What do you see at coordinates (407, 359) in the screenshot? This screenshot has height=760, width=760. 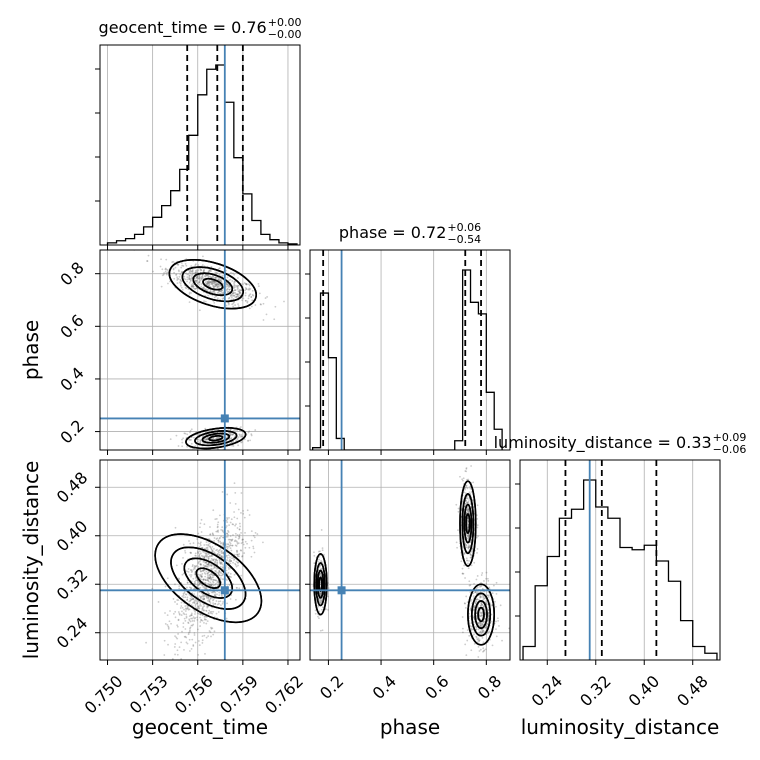 I see `histogram-phase` at bounding box center [407, 359].